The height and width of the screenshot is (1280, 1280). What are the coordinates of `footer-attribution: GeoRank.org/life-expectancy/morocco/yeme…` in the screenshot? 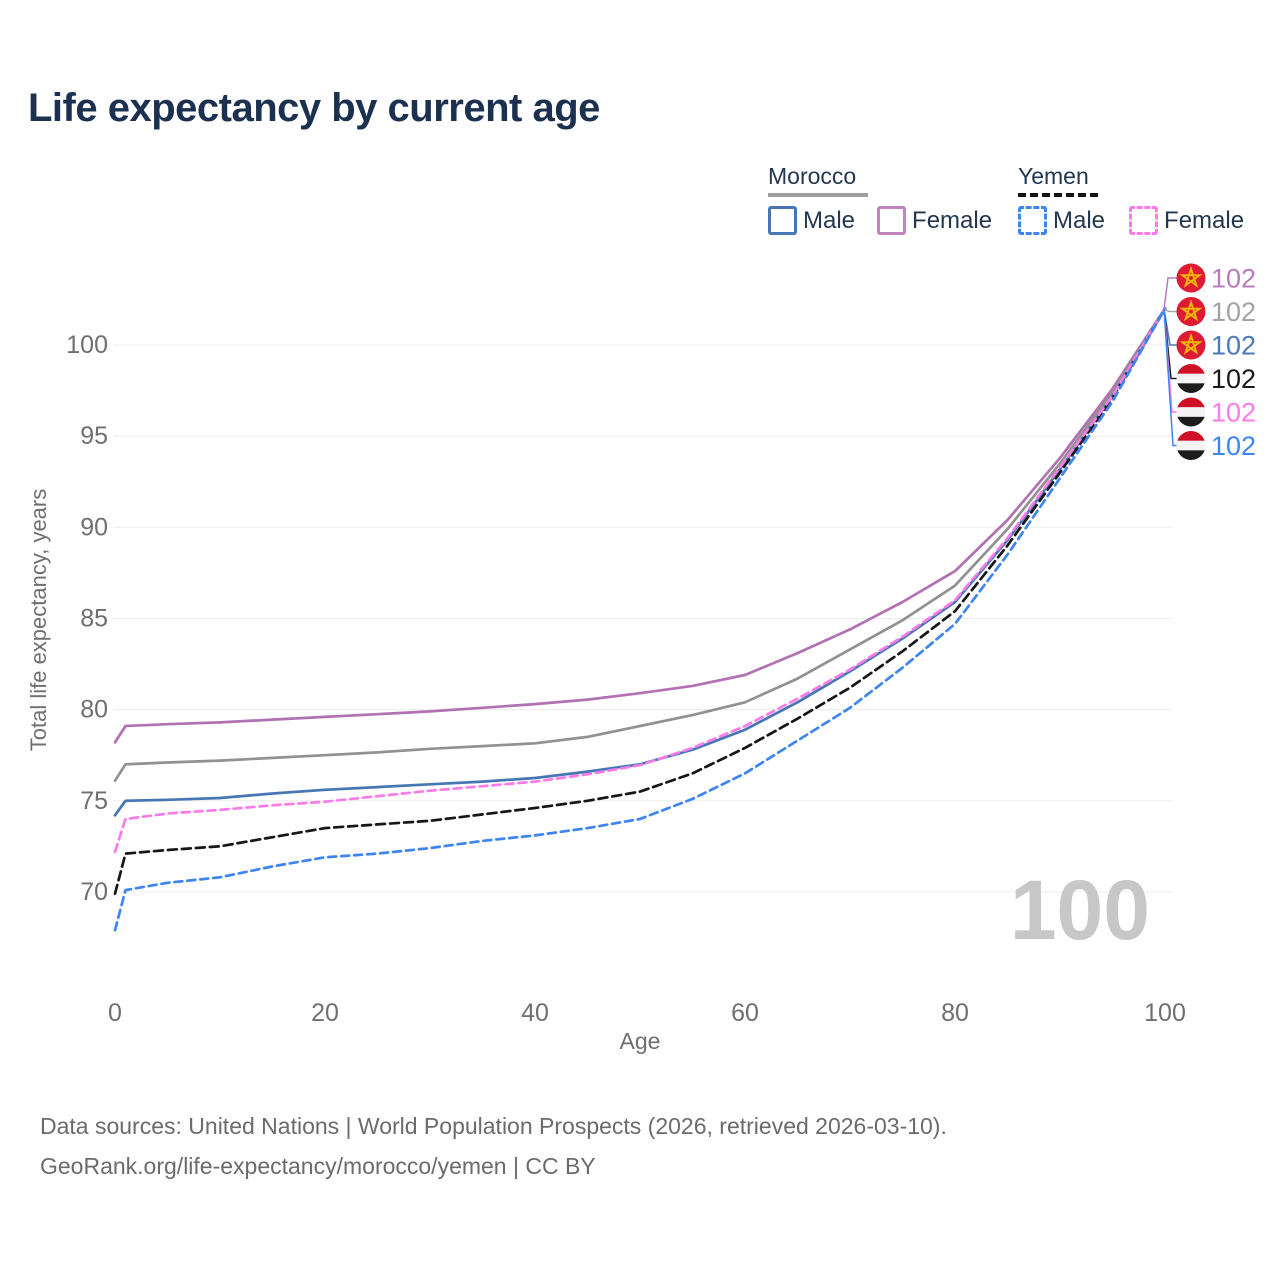 It's located at (318, 1166).